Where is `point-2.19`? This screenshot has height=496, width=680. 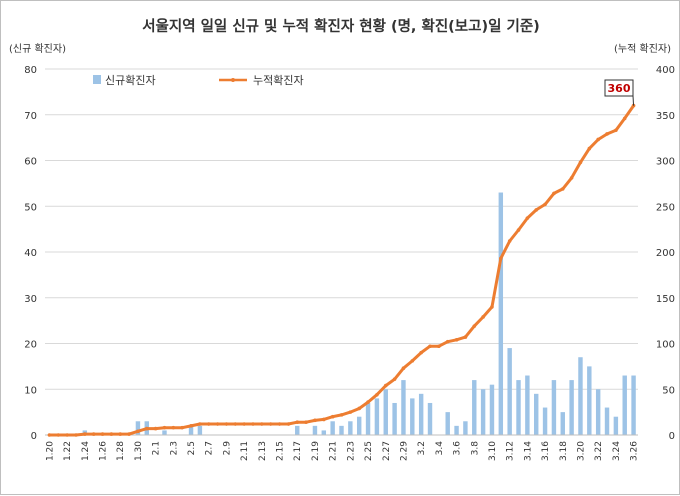 point-2.19 is located at coordinates (315, 420).